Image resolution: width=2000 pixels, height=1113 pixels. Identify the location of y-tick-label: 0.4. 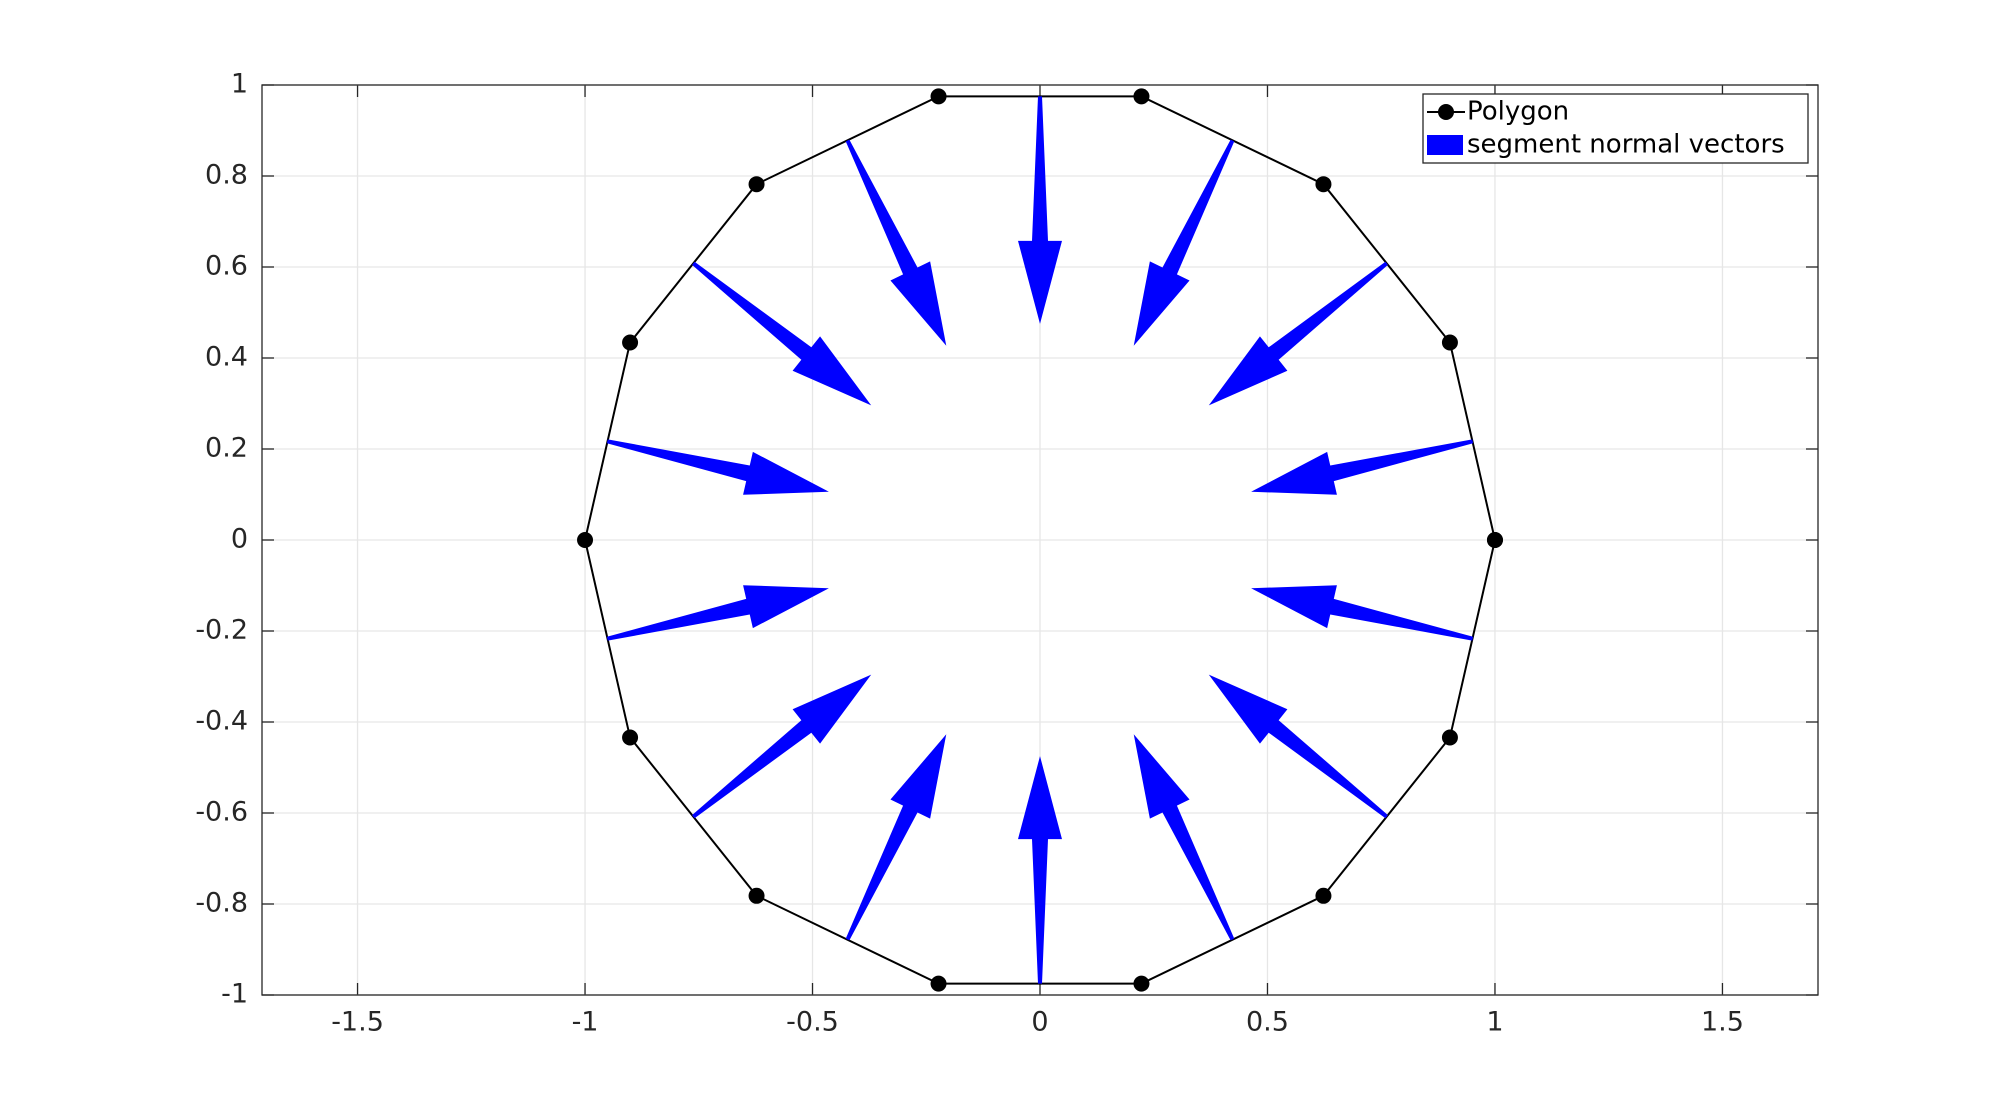
(226, 357).